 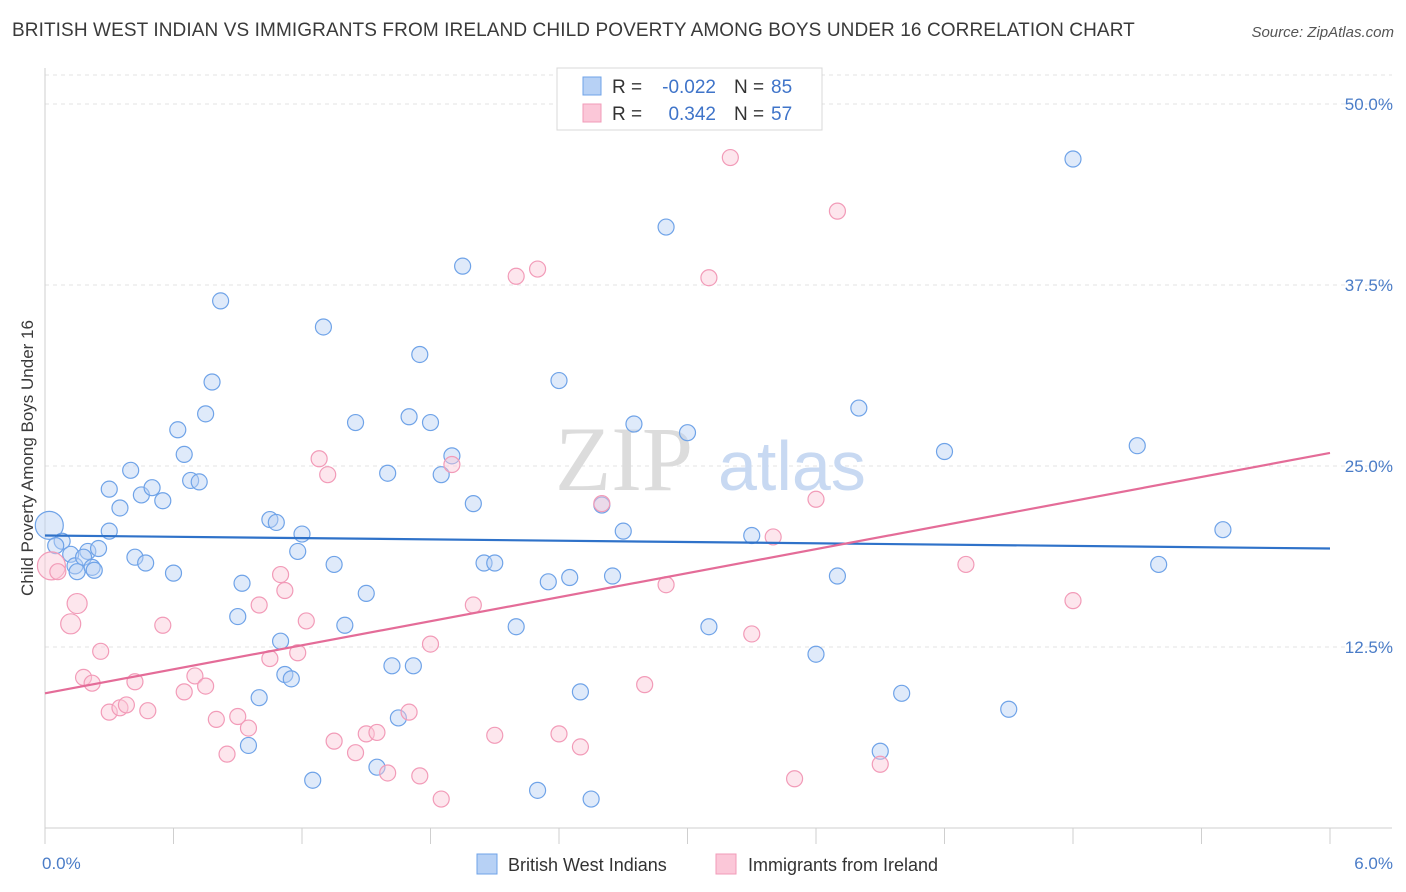 What do you see at coordinates (692, 114) in the screenshot?
I see `legend-r-value-2: 0.342` at bounding box center [692, 114].